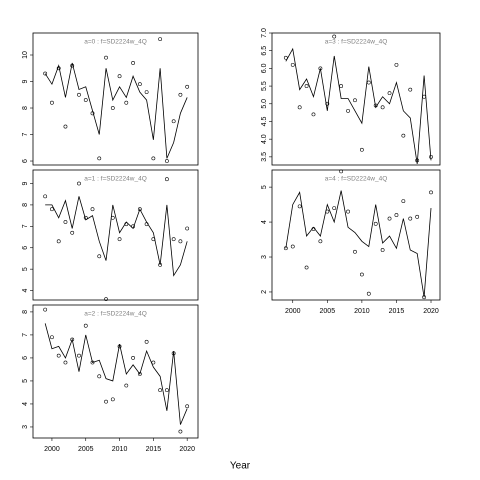  I want to click on y-tick-label: 2, so click(264, 292).